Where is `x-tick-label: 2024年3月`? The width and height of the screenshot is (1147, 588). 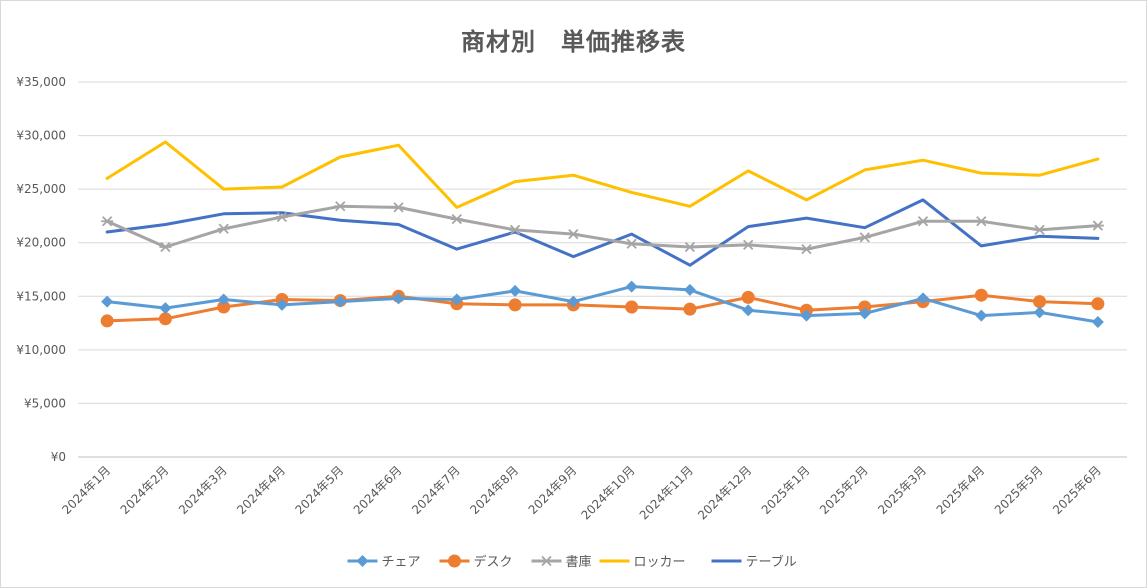
x-tick-label: 2024年3月 is located at coordinates (203, 490).